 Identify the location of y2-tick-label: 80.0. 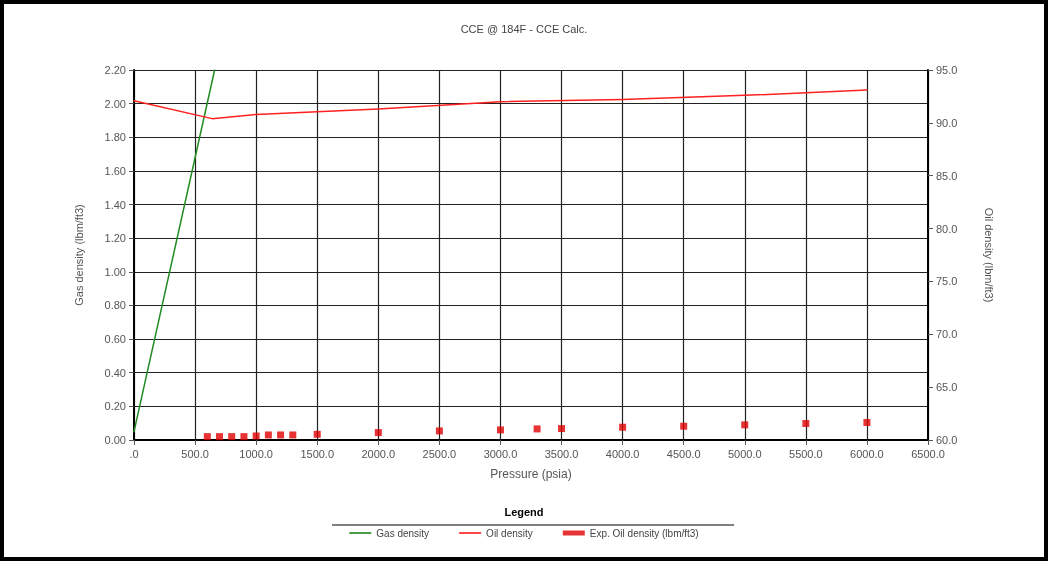
(947, 228).